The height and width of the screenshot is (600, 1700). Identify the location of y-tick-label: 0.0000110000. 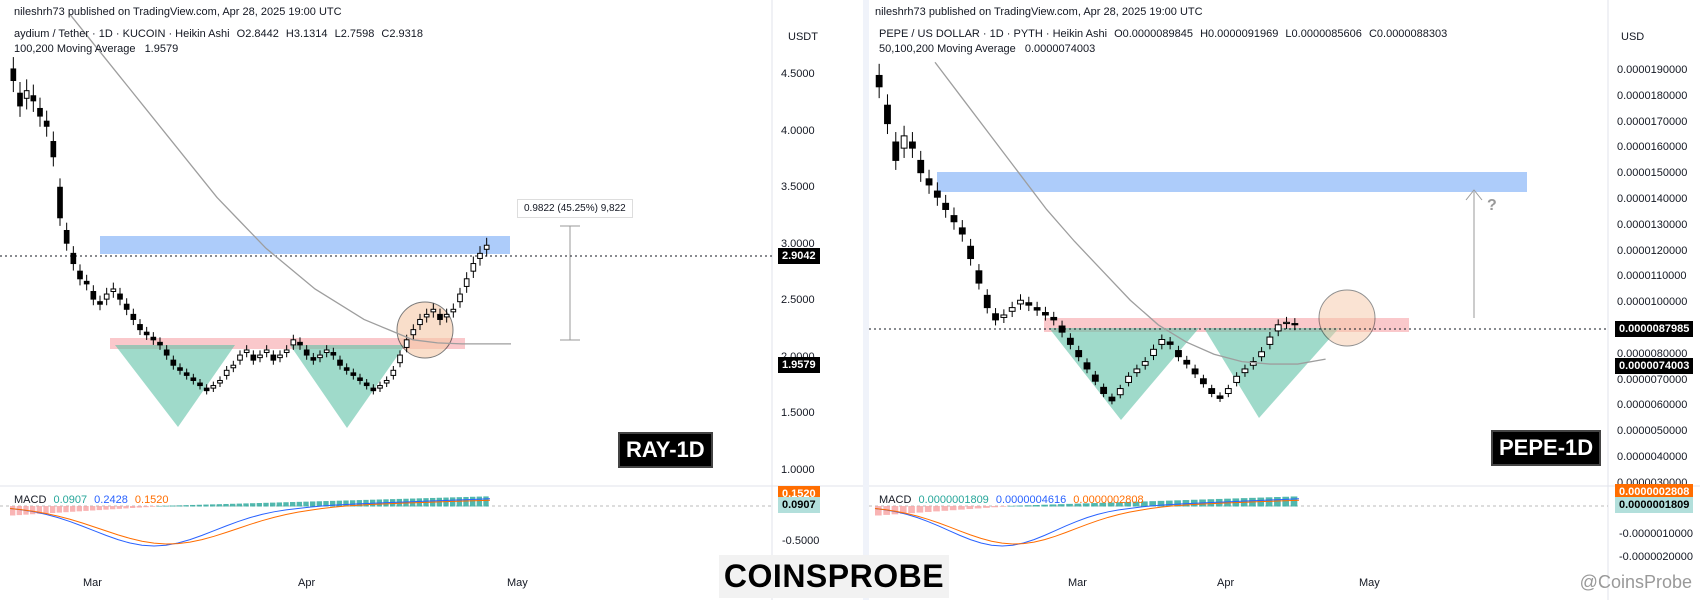
(1652, 276).